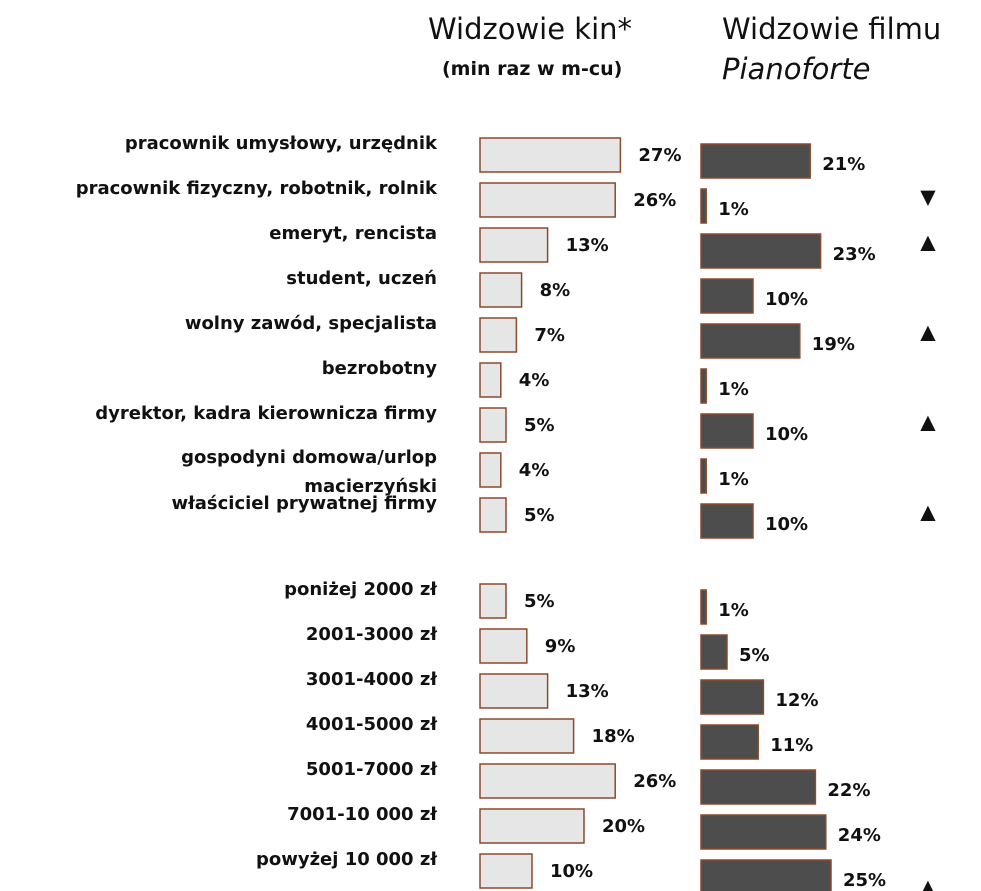 The width and height of the screenshot is (981, 891). I want to click on value-label: 19%, so click(833, 344).